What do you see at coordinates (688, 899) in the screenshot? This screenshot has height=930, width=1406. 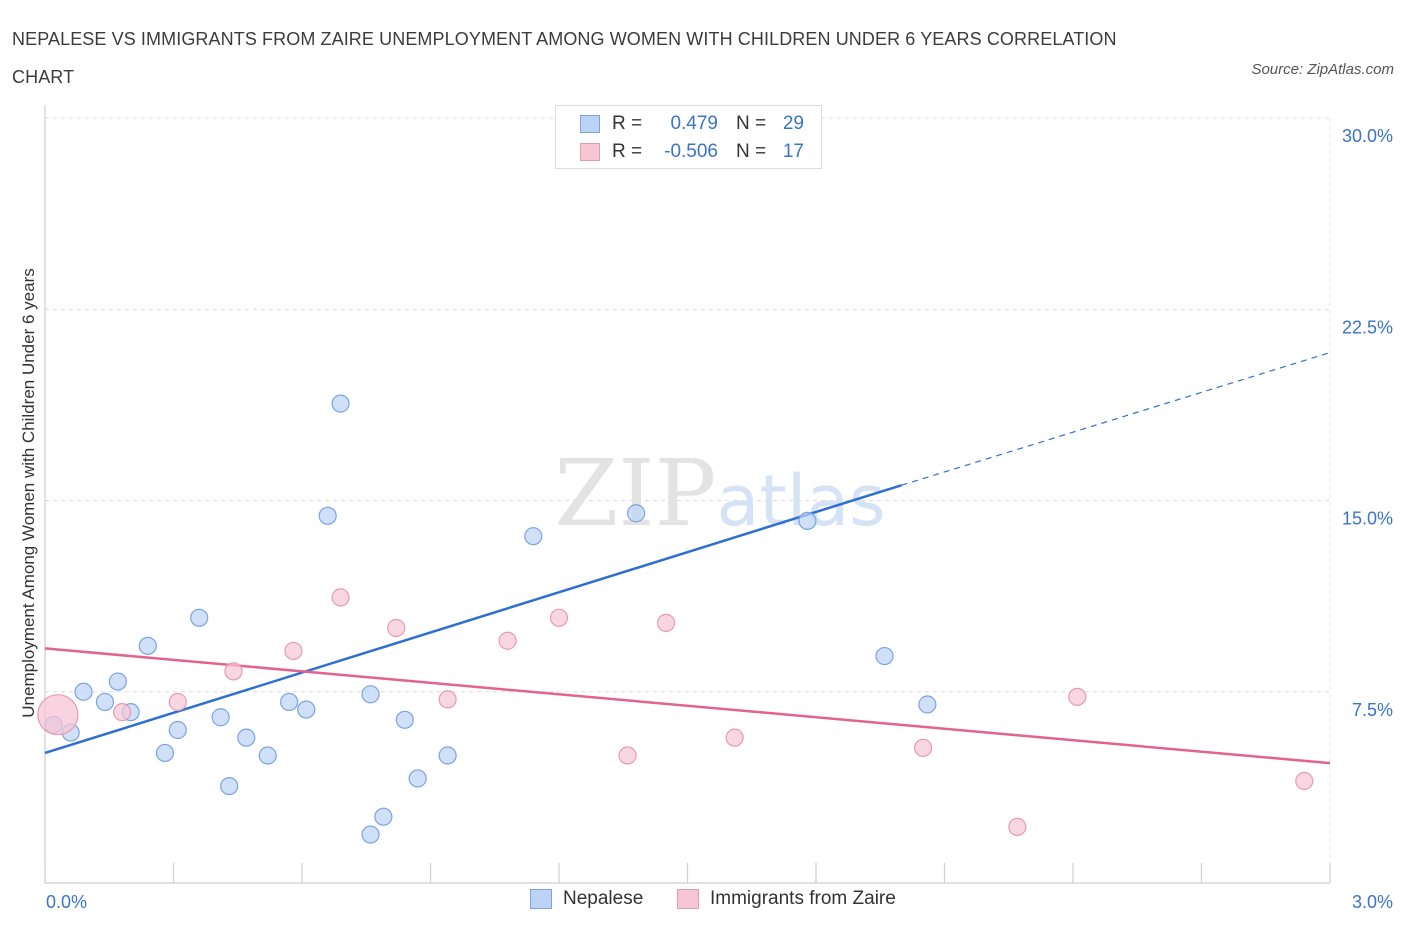 I see `zaire-legend-swatch` at bounding box center [688, 899].